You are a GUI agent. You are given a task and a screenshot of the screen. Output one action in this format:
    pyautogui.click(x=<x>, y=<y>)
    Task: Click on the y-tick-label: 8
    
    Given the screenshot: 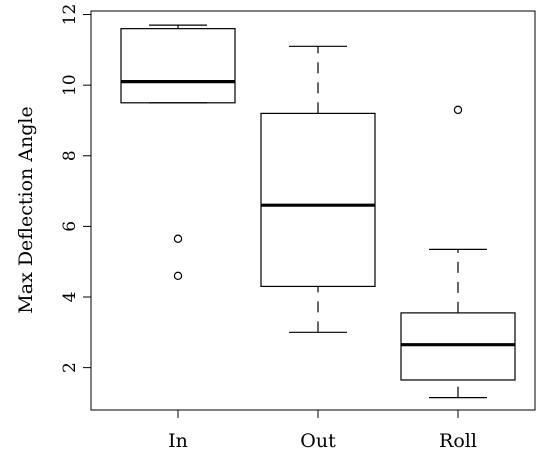 What is the action you would take?
    pyautogui.click(x=70, y=155)
    